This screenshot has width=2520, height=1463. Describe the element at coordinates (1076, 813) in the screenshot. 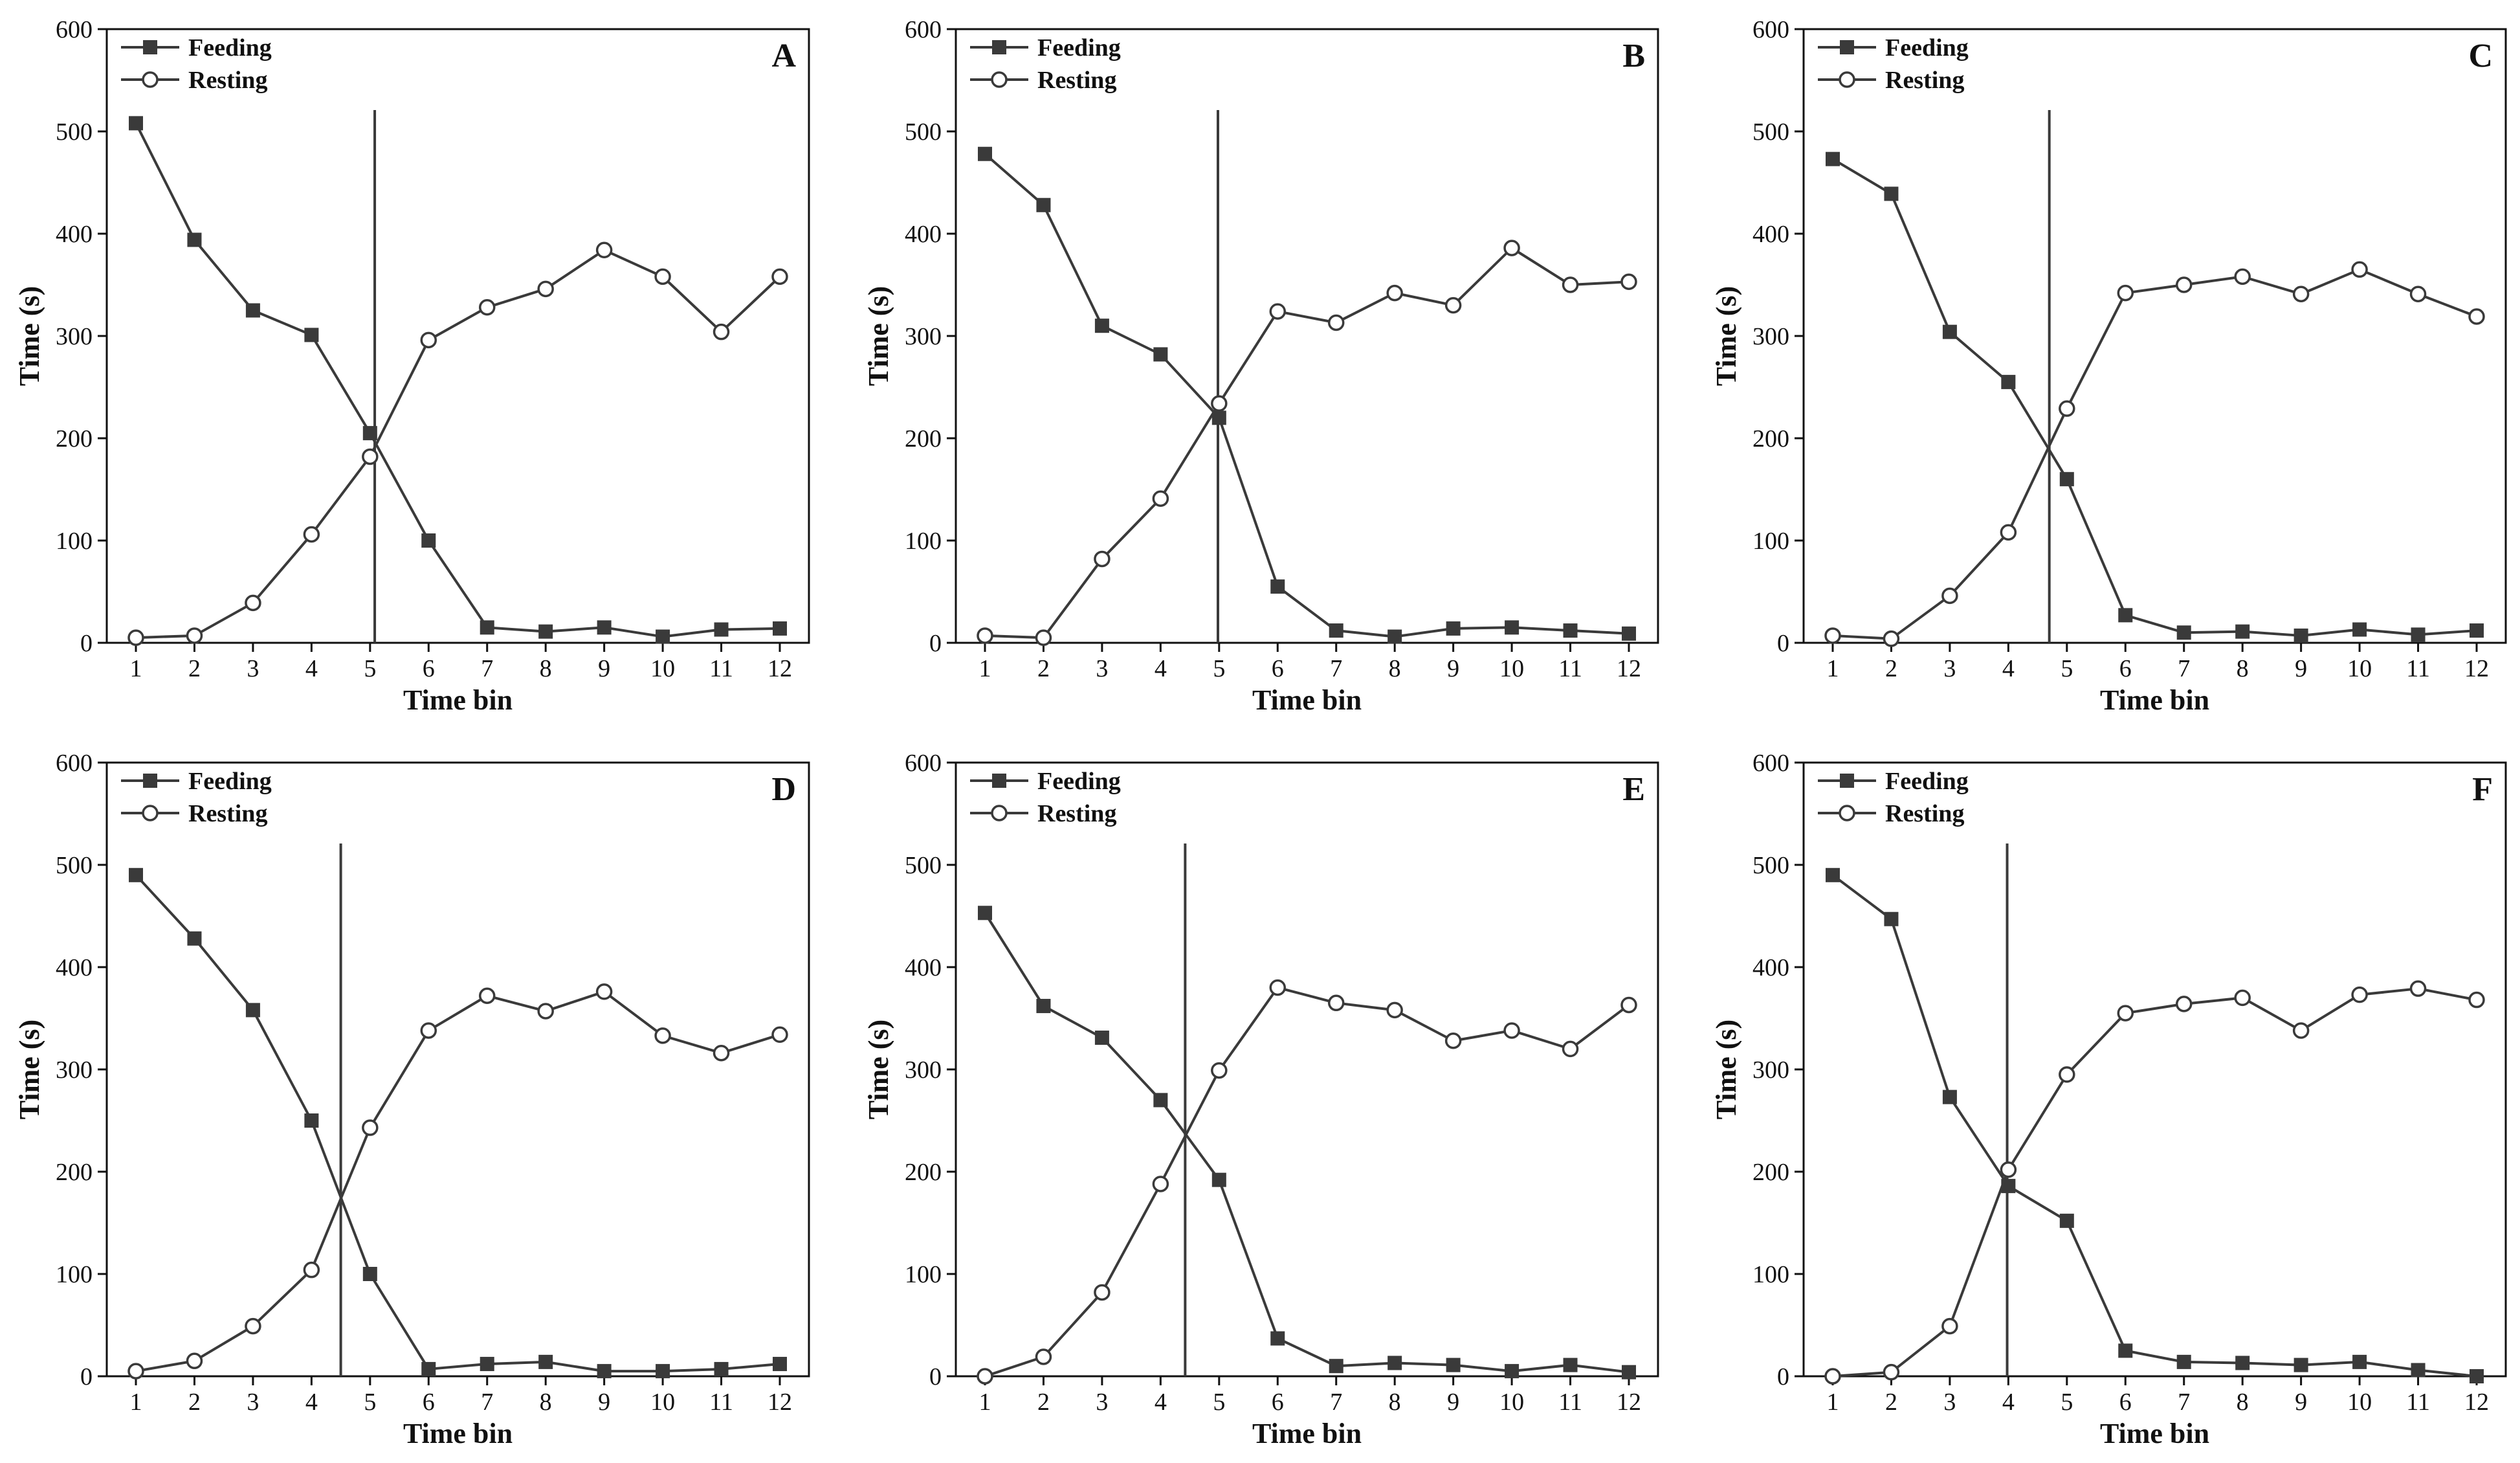

I see `legend-label: Resting` at that location.